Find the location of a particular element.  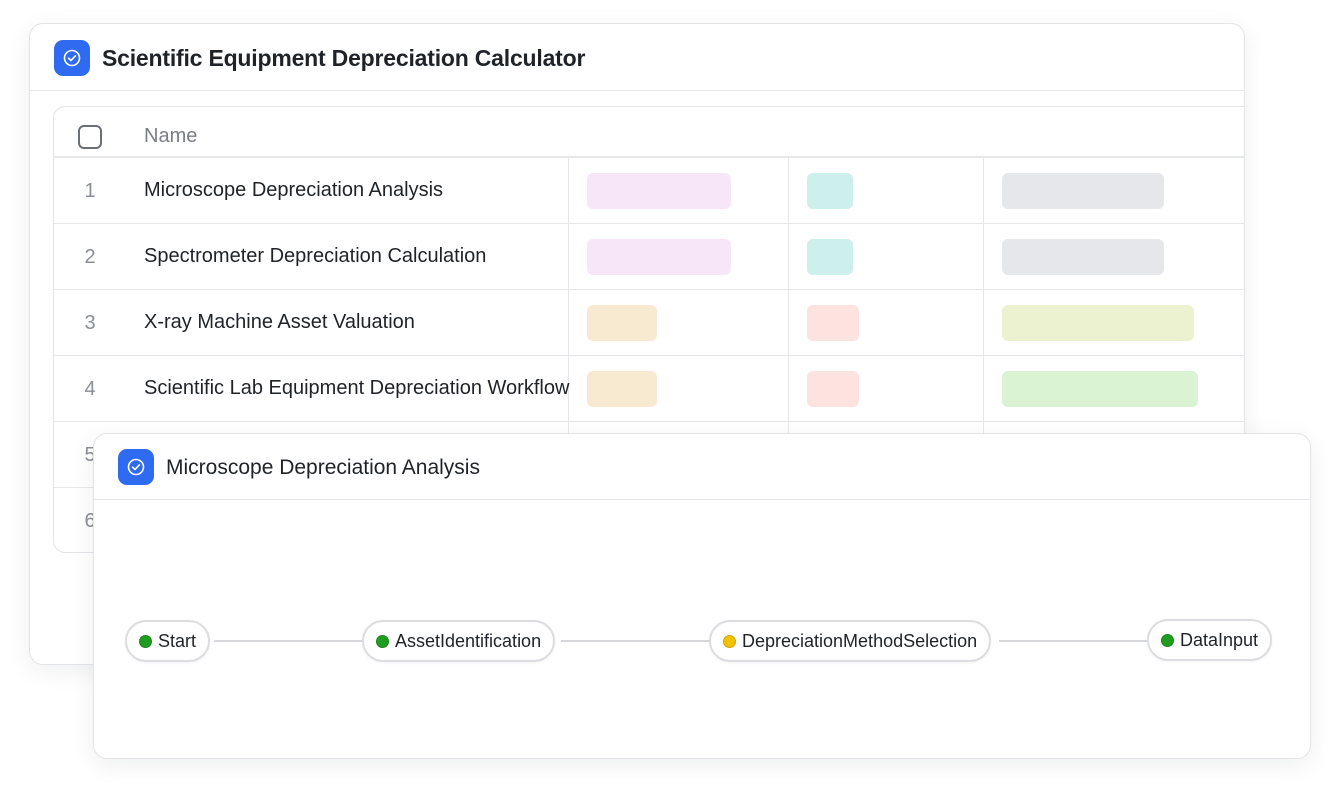

workflow-node-start: Start is located at coordinates (168, 641).